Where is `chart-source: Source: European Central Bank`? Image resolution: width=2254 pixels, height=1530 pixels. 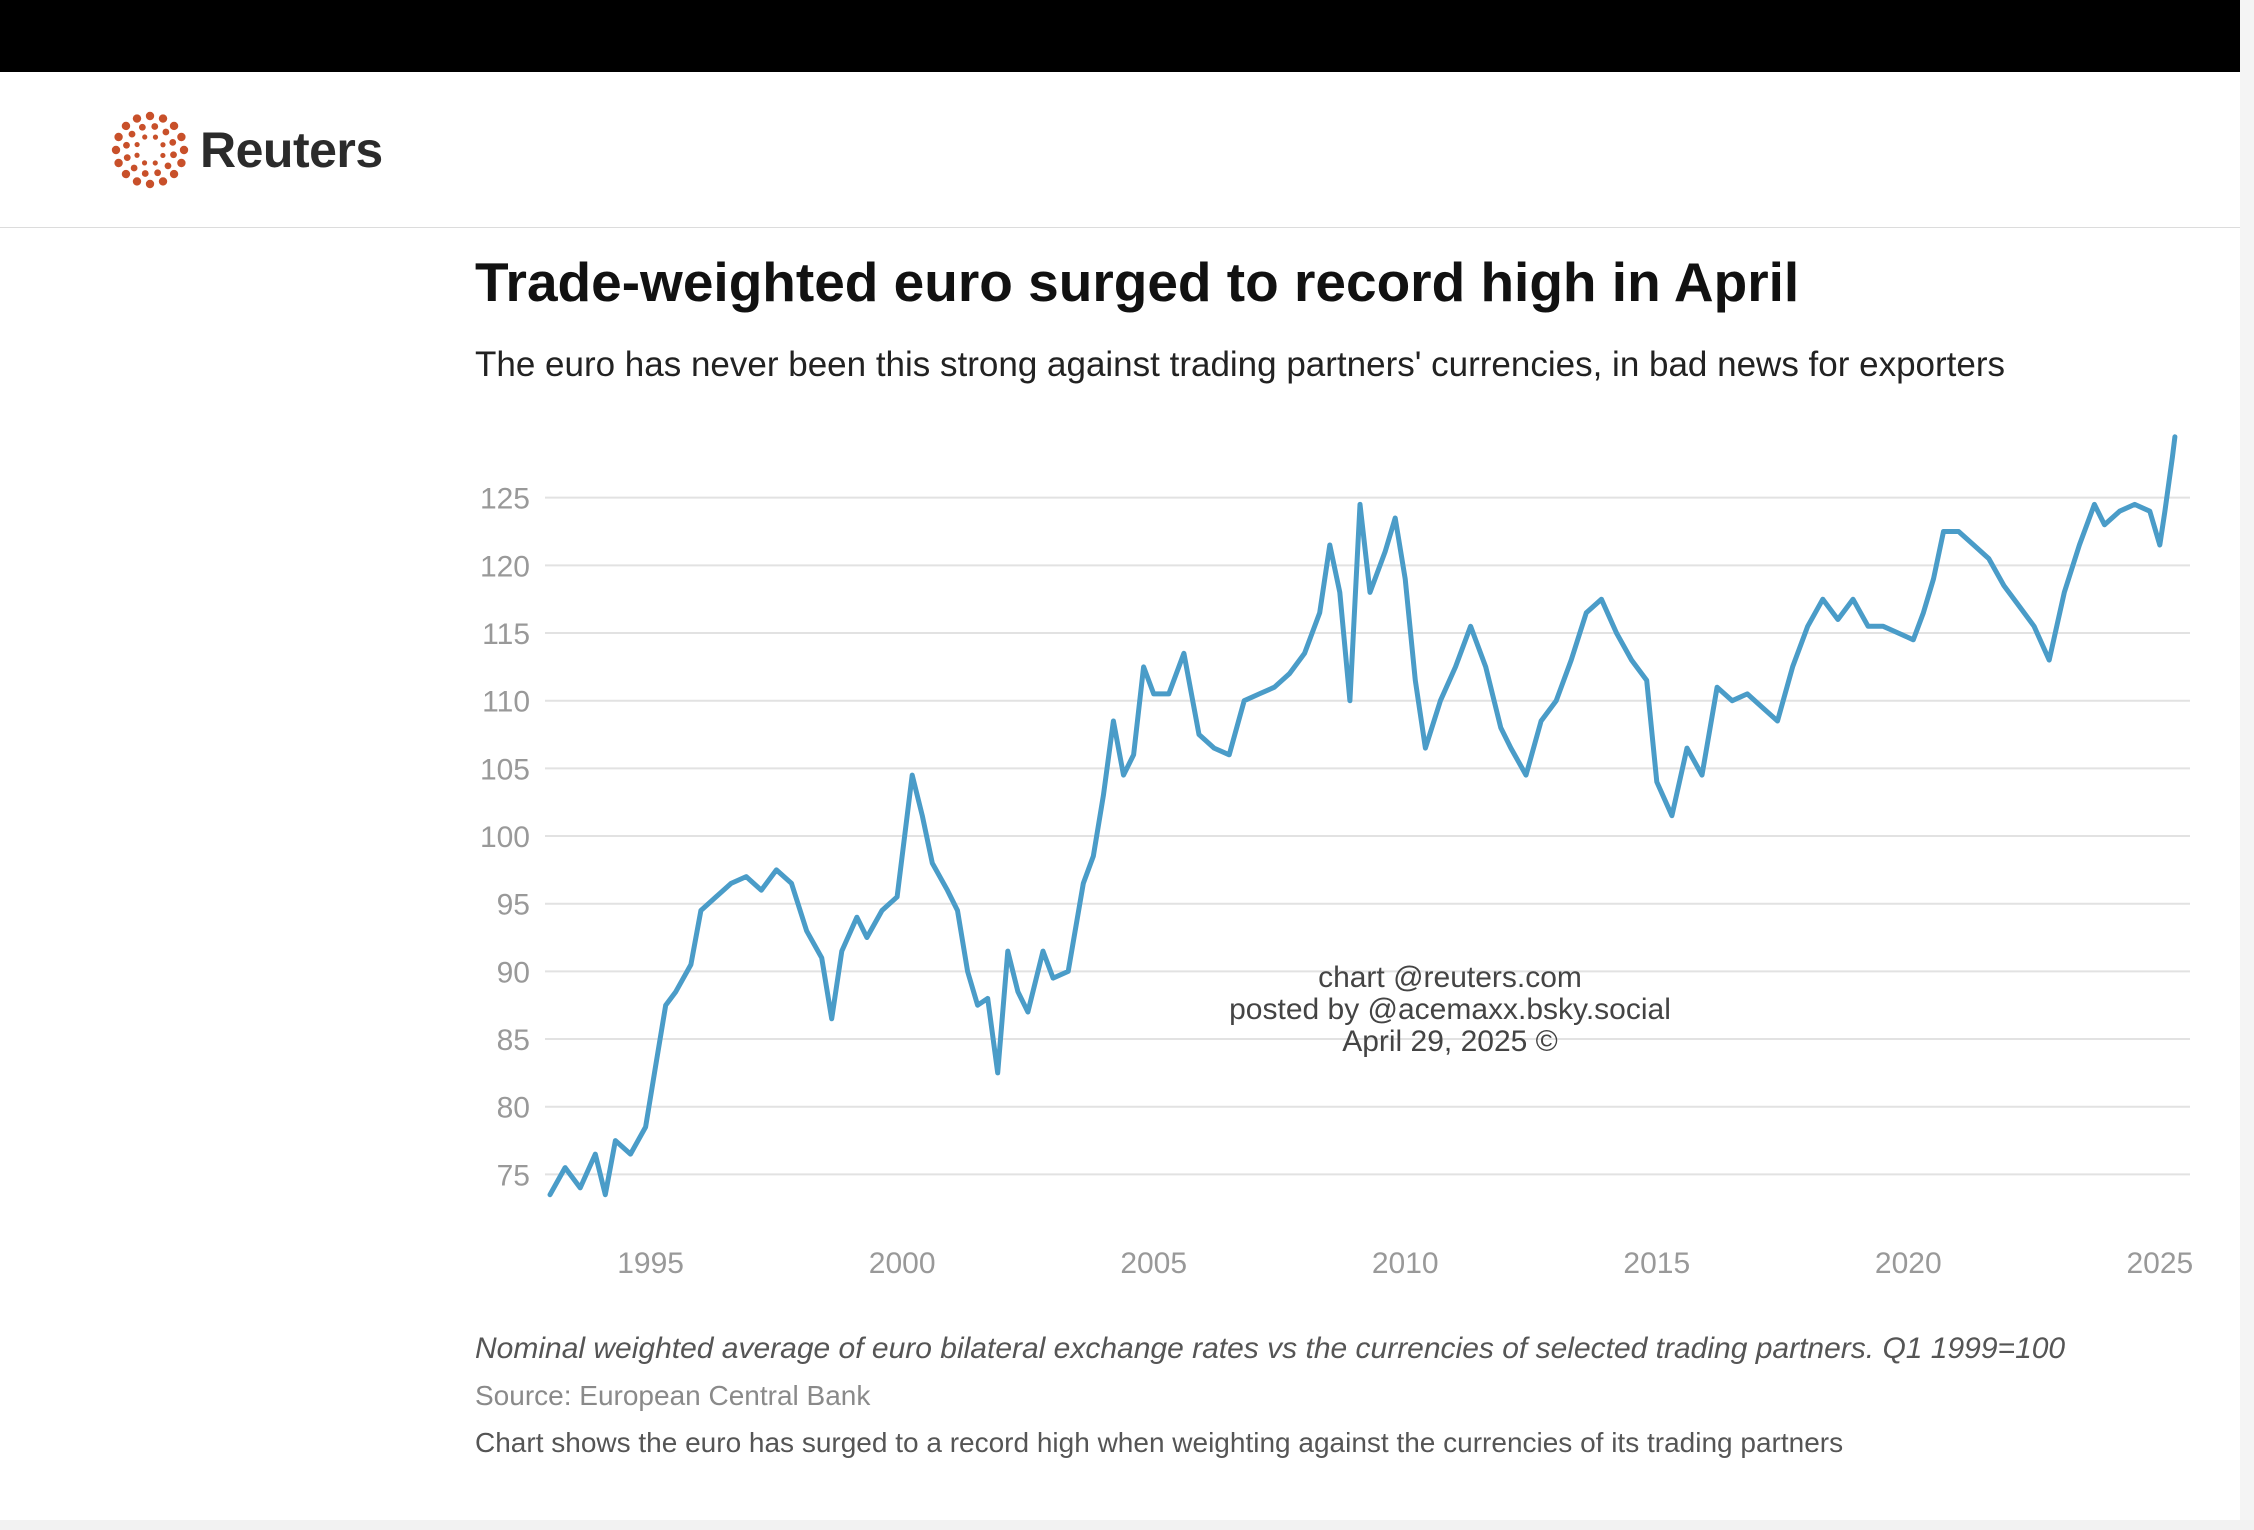 chart-source: Source: European Central Bank is located at coordinates (673, 1395).